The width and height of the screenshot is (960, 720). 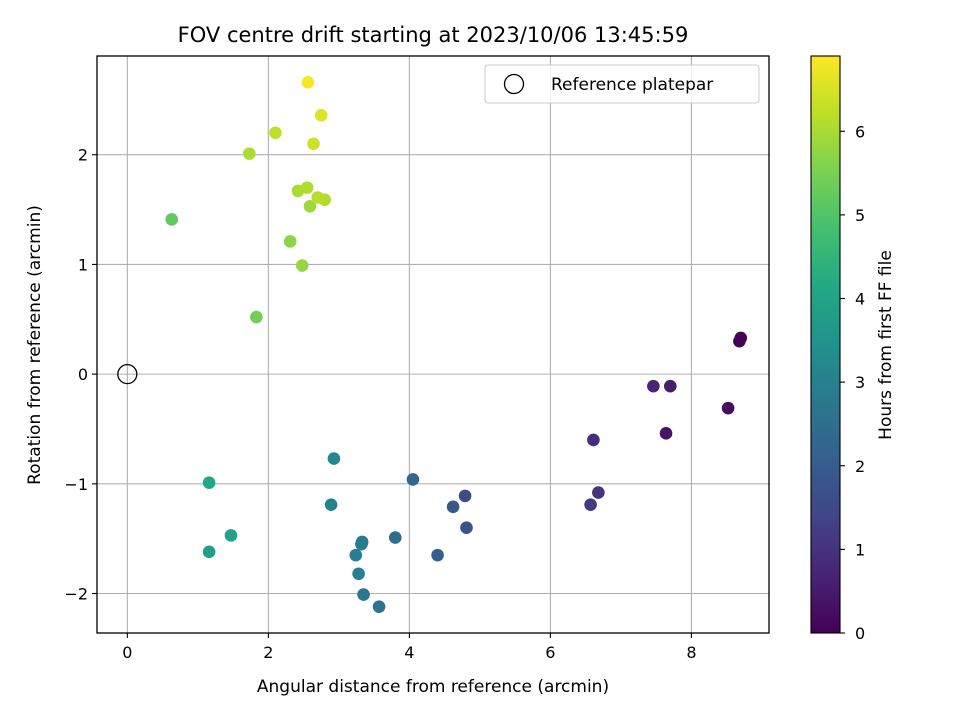 What do you see at coordinates (514, 84) in the screenshot?
I see `legend-reference-marker` at bounding box center [514, 84].